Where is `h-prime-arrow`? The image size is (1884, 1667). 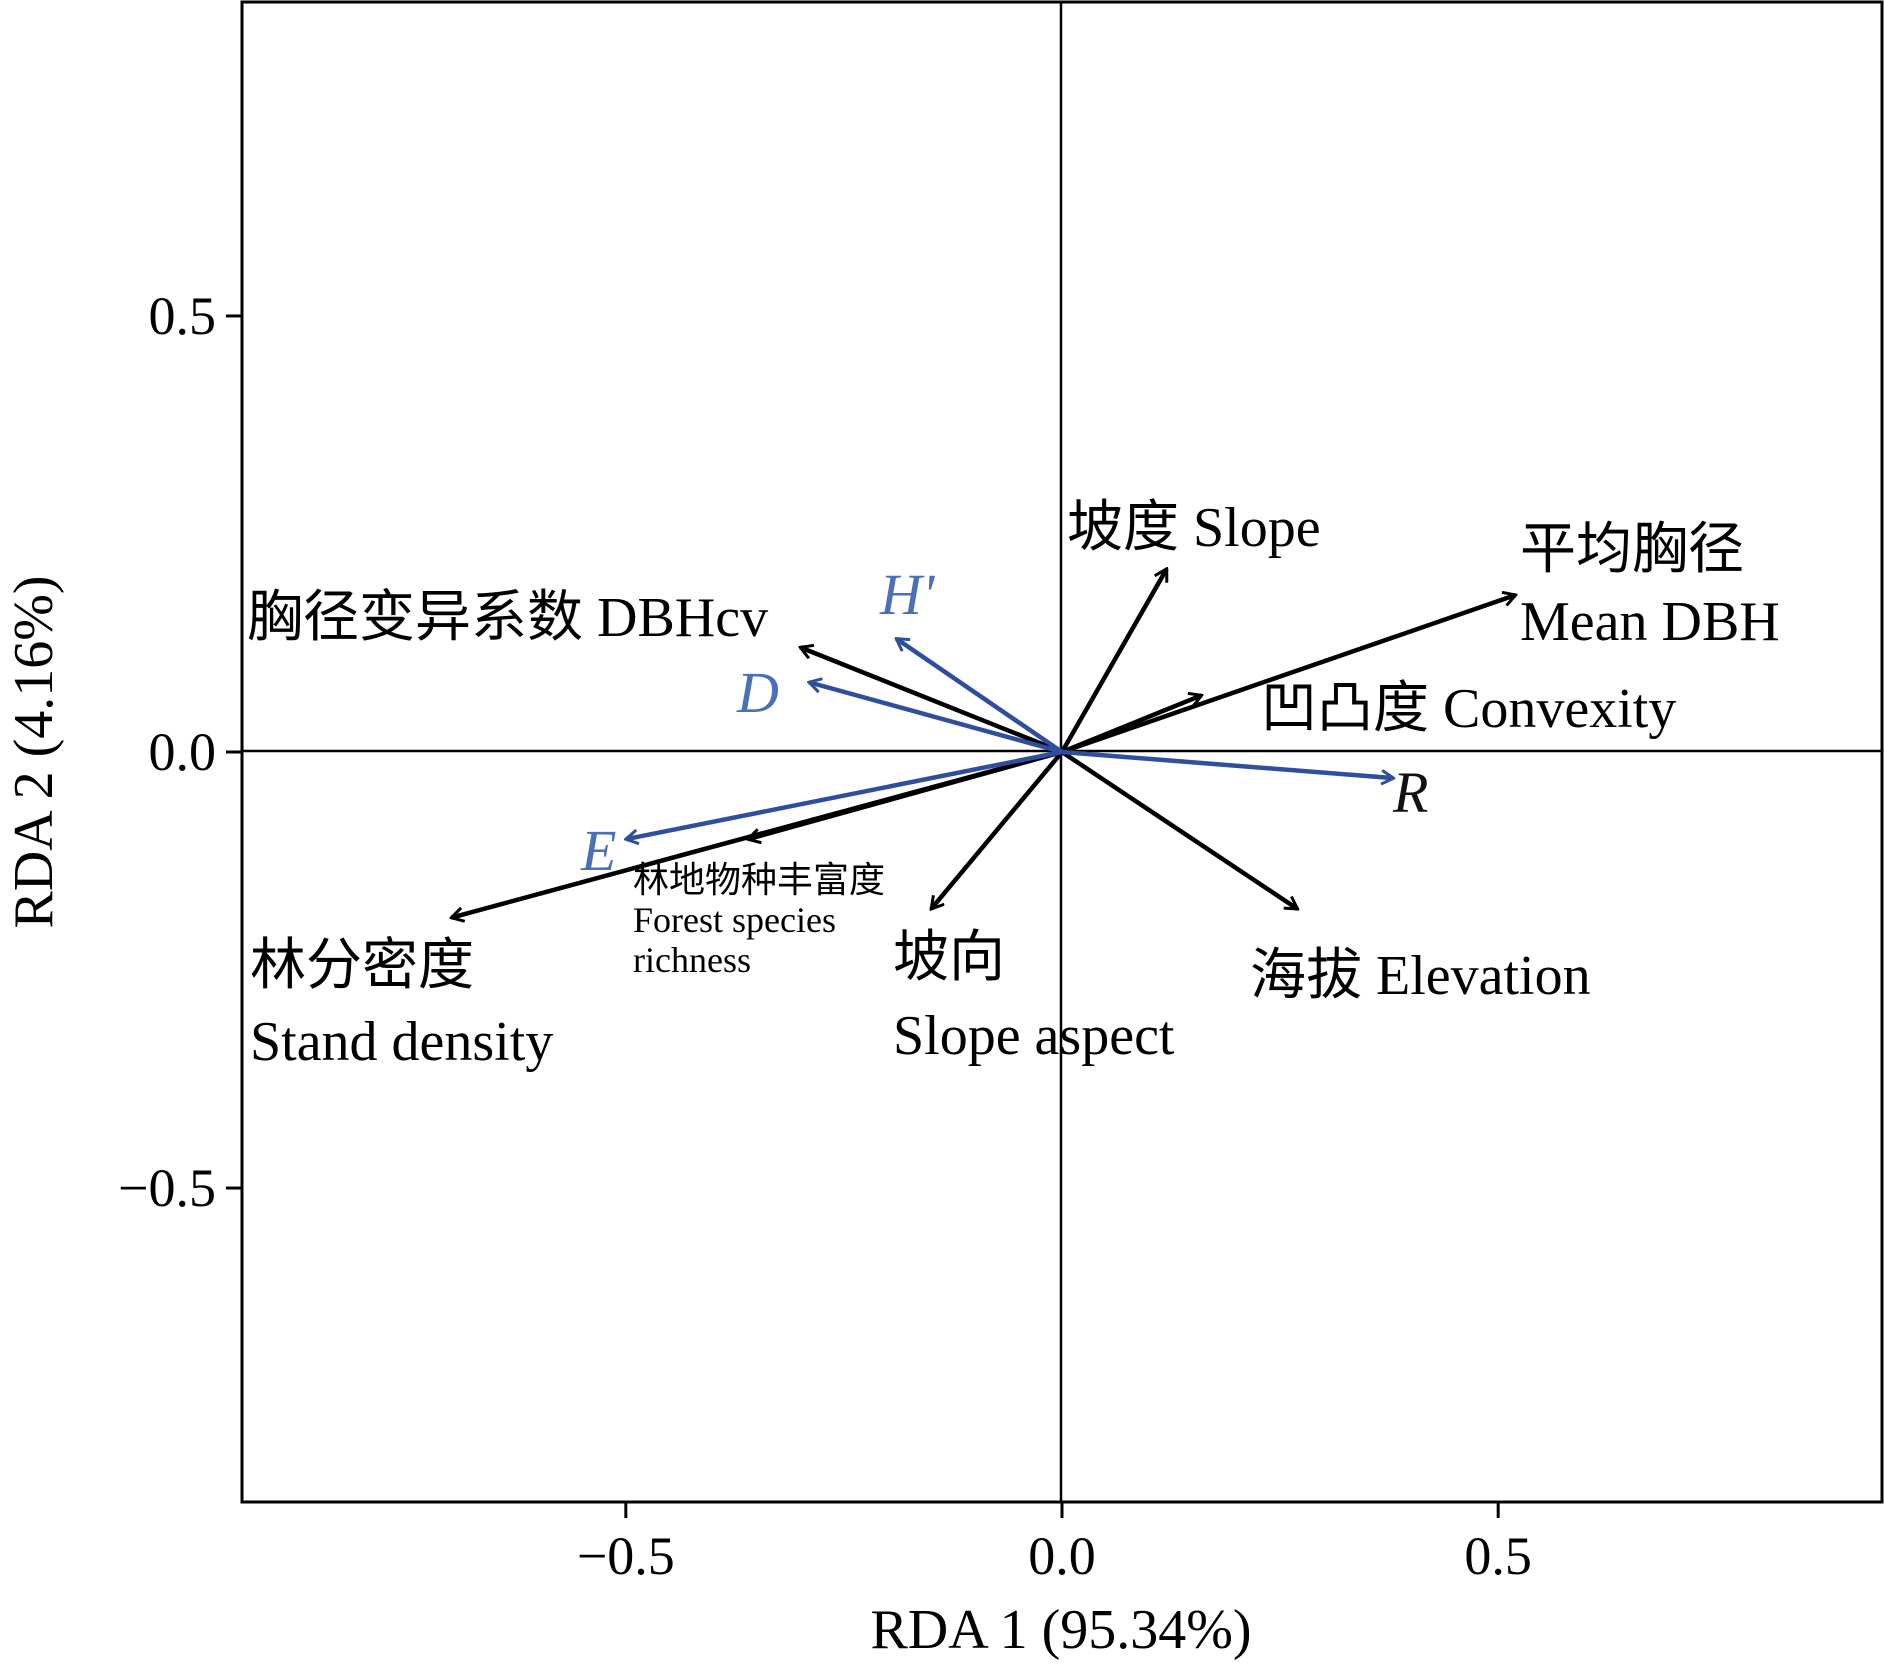 h-prime-arrow is located at coordinates (980, 695).